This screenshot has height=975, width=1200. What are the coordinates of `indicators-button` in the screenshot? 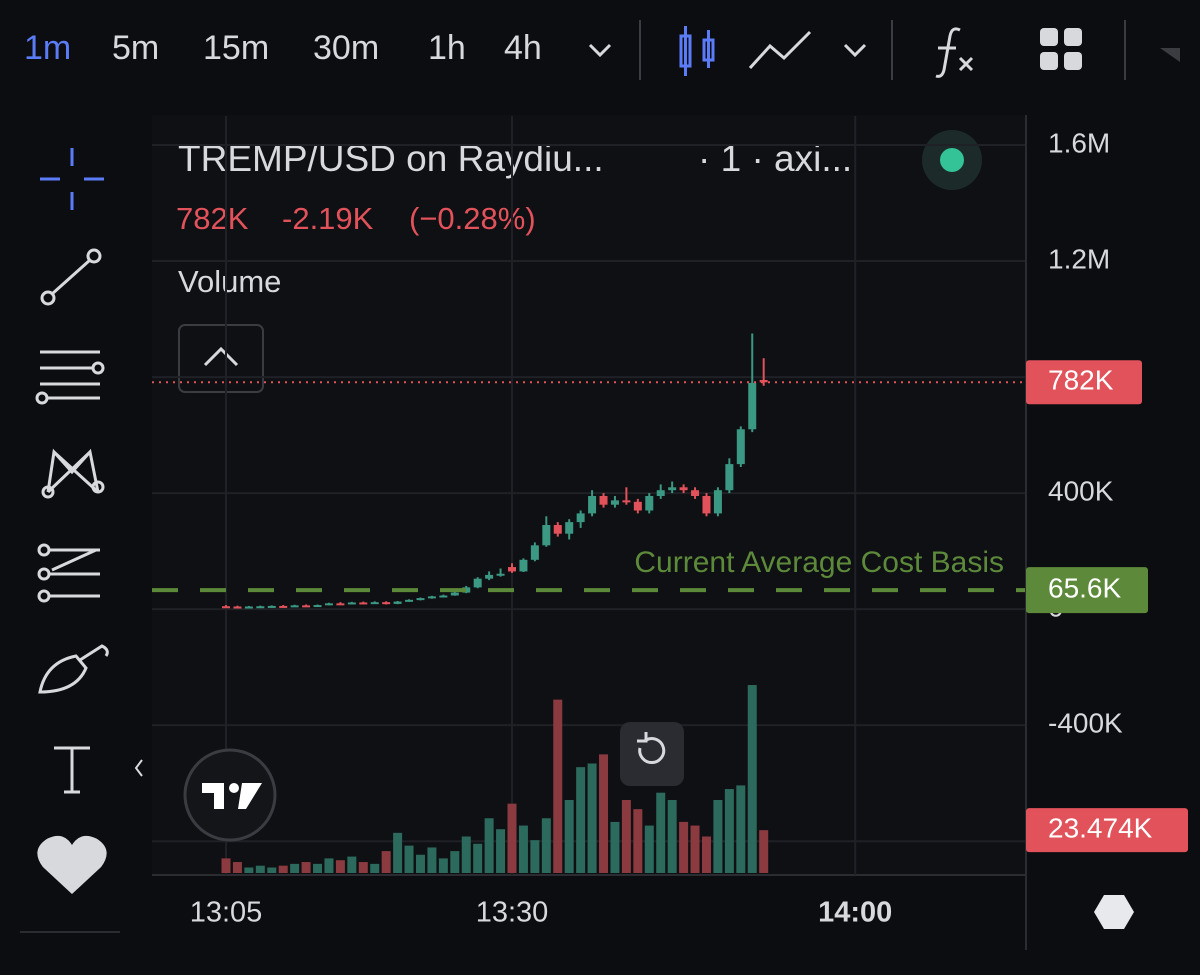 It's located at (954, 52).